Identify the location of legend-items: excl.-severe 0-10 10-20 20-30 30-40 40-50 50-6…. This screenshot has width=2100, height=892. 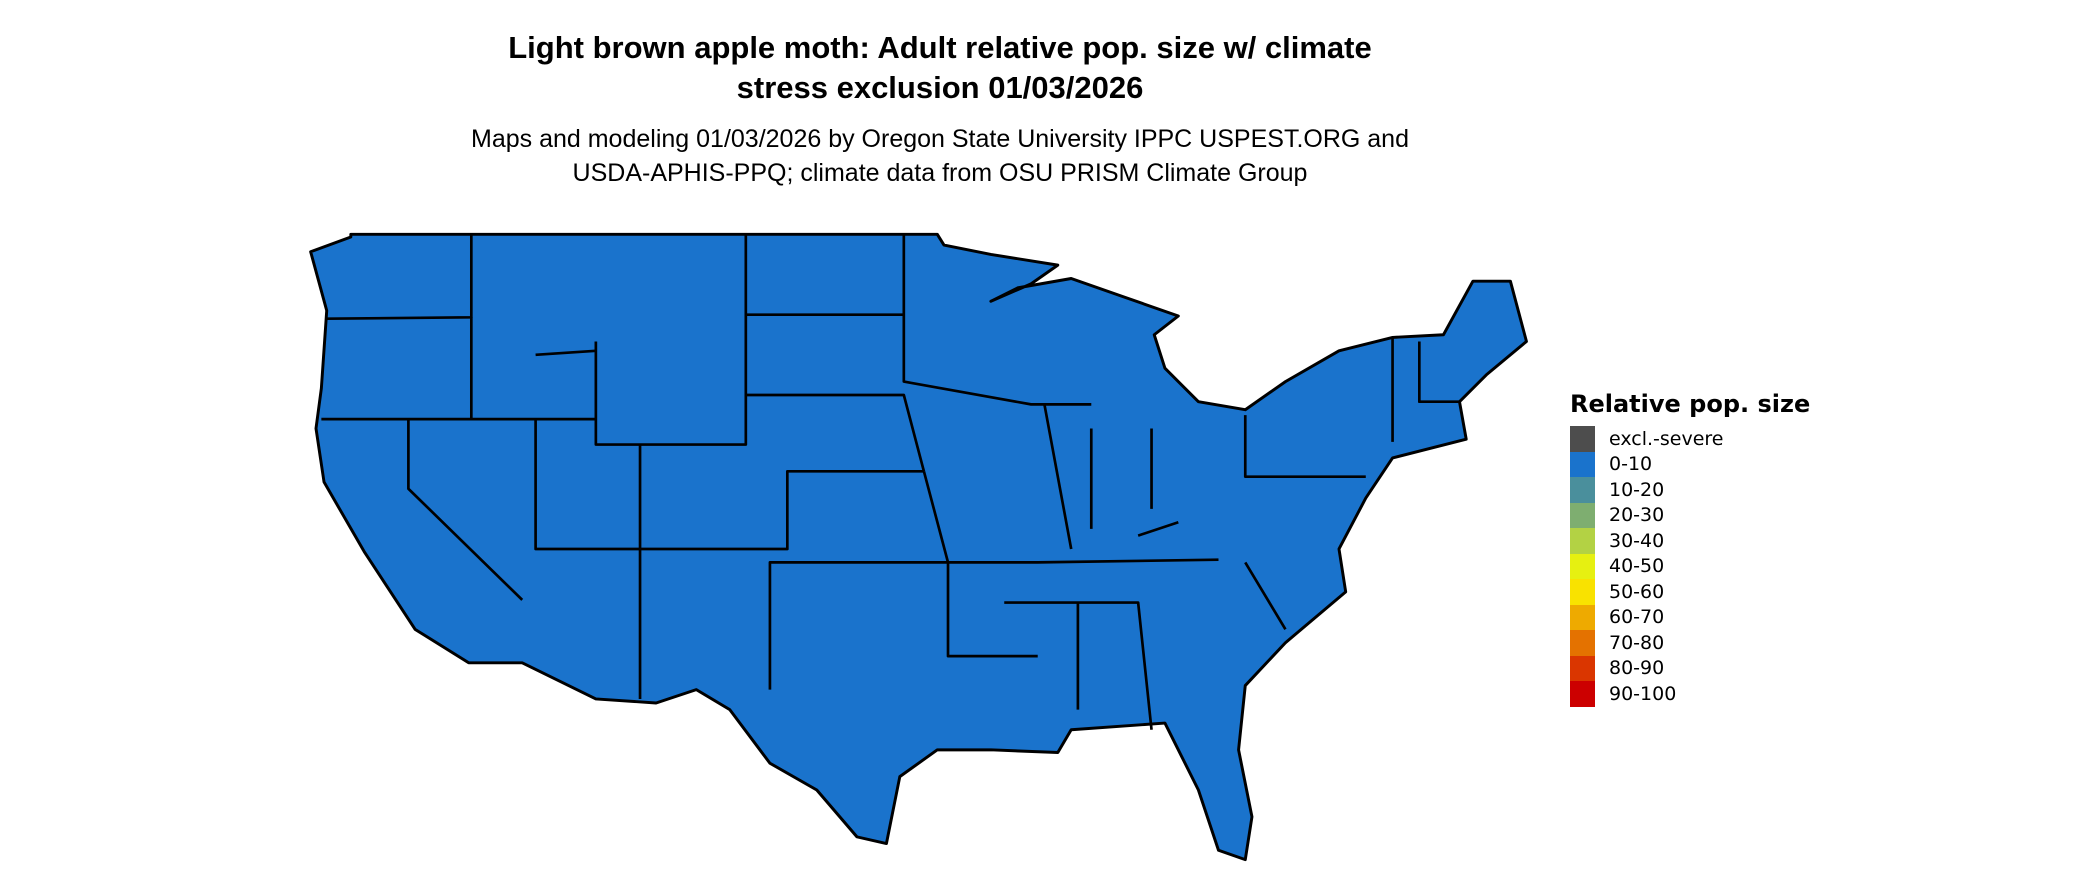
(1690, 566).